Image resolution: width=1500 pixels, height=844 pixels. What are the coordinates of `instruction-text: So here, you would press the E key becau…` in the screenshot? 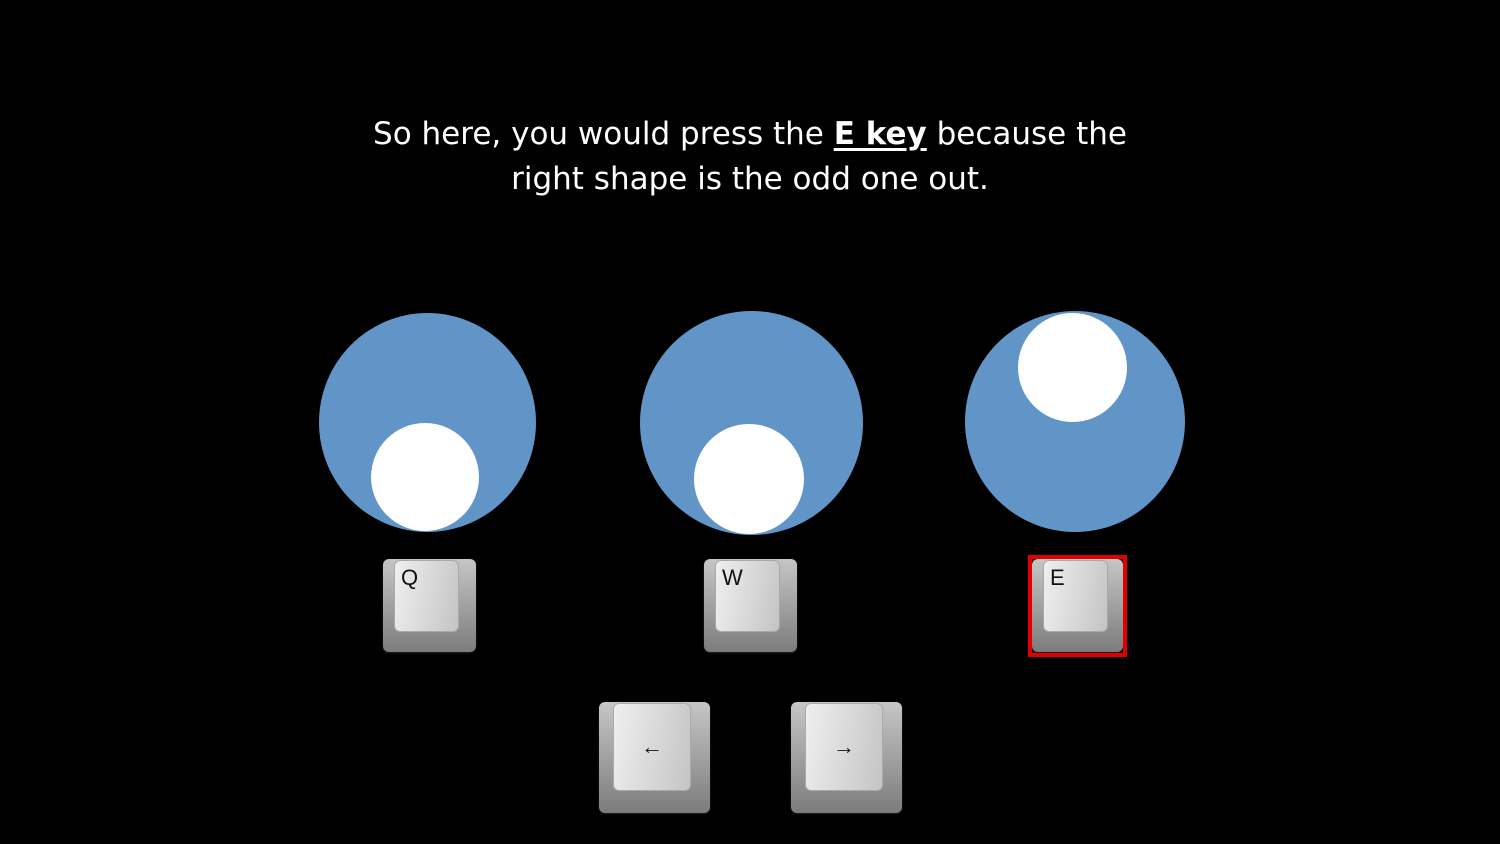 It's located at (750, 157).